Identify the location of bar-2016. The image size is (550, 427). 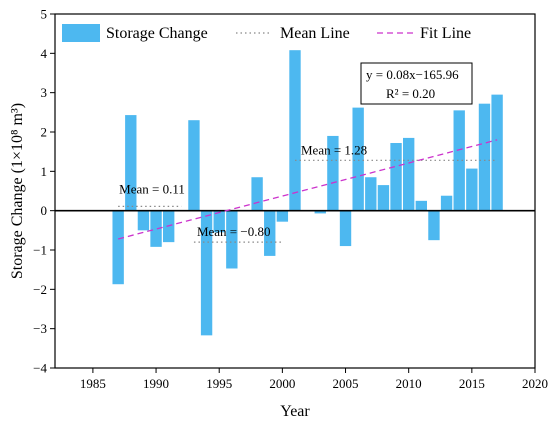
(484, 157).